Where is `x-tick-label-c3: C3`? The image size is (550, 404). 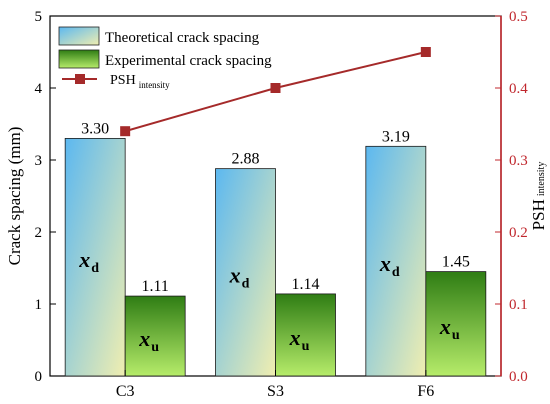
x-tick-label-c3: C3 is located at coordinates (125, 391).